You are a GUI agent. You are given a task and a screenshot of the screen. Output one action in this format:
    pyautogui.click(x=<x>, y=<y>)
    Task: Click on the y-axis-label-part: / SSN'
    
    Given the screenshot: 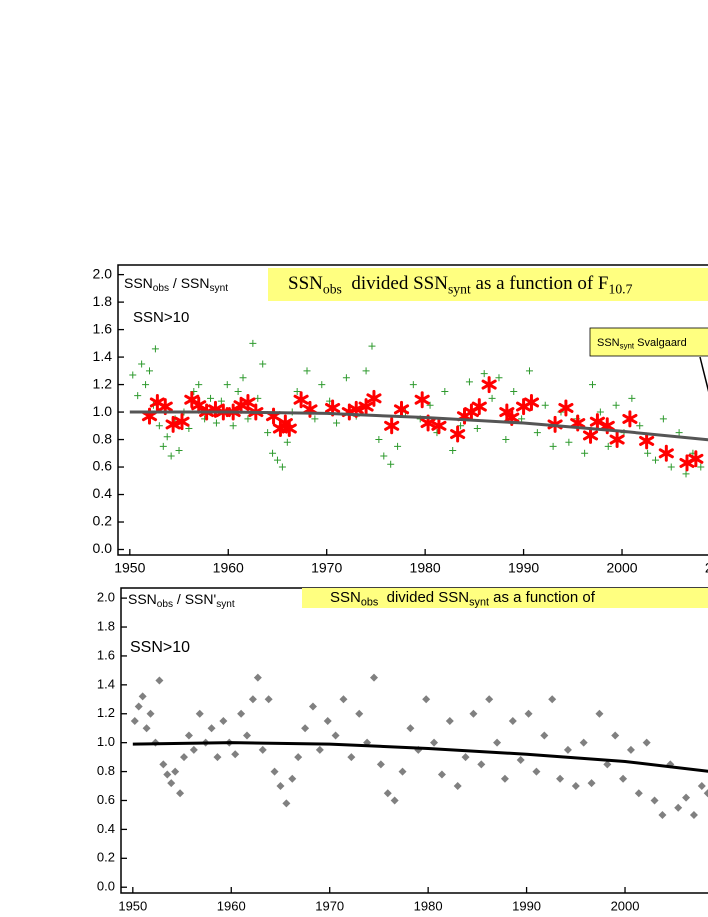 What is the action you would take?
    pyautogui.click(x=194, y=599)
    